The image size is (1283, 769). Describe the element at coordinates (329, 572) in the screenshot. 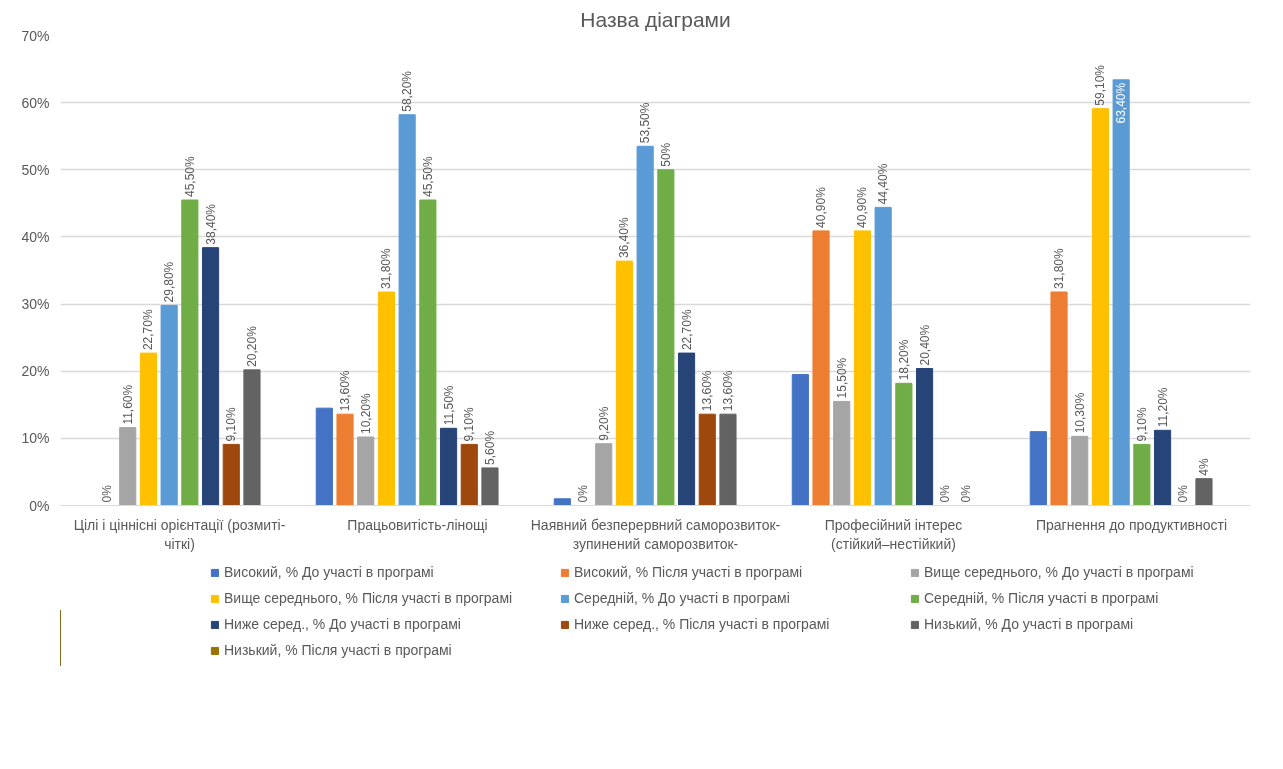

I see `legend-label: Високий, % До участі в програмі` at that location.